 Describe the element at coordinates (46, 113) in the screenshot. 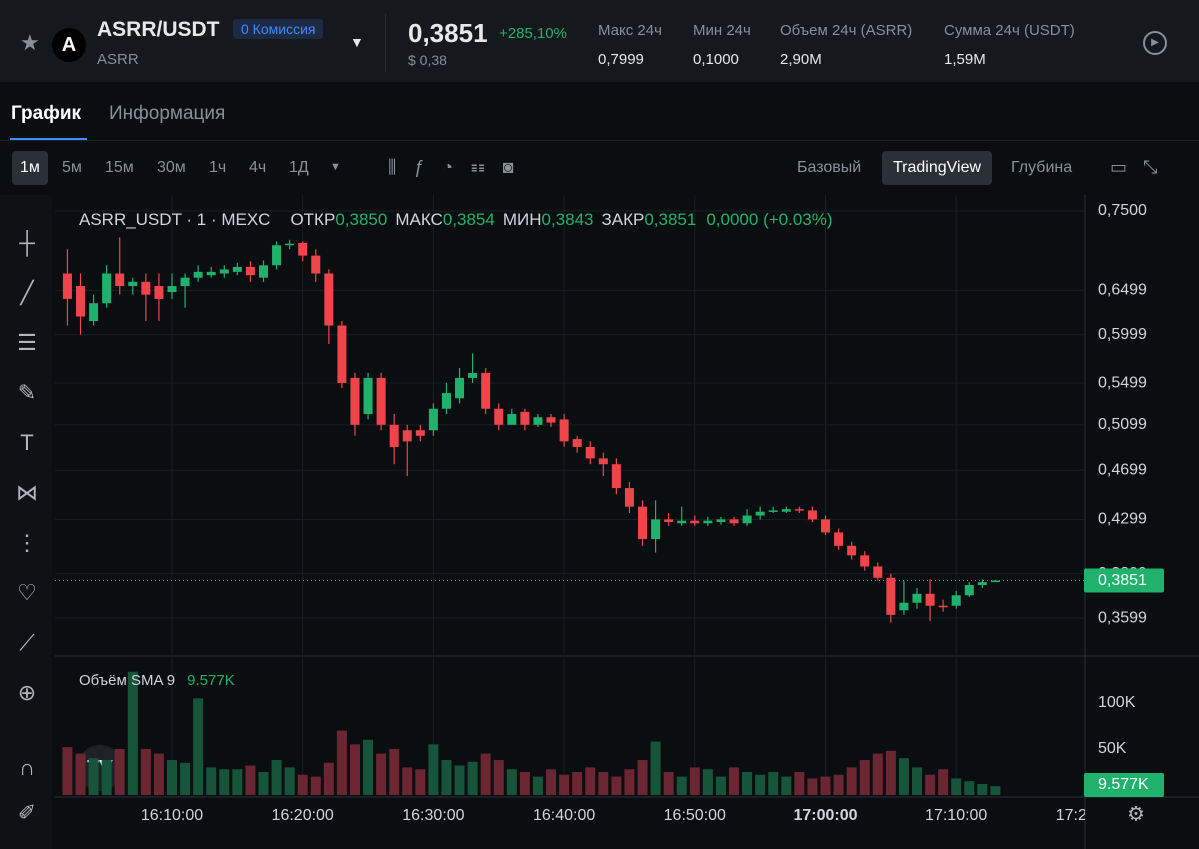

I see `tab: График` at that location.